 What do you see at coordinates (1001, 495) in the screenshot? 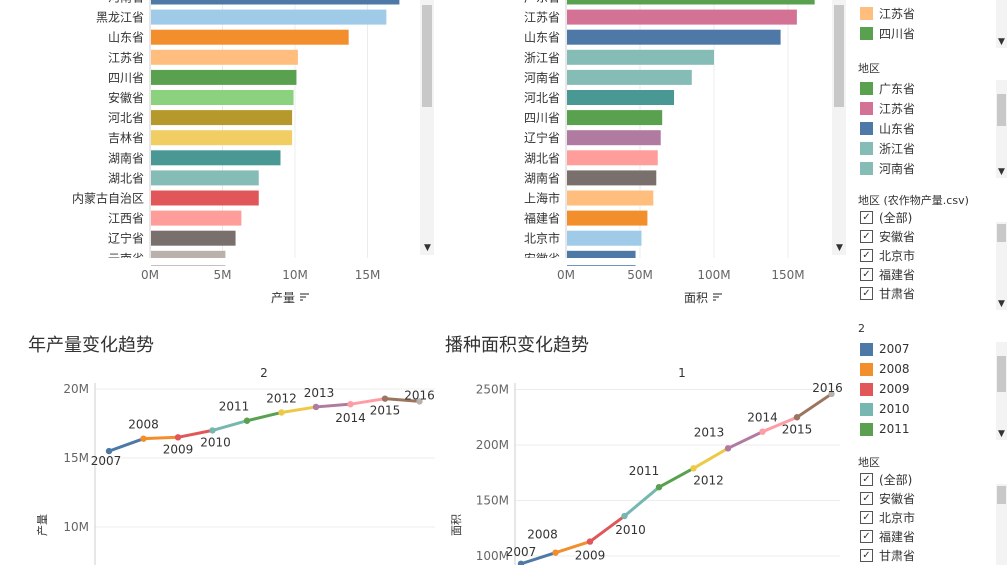
I see `filter2-scroll-thumb` at bounding box center [1001, 495].